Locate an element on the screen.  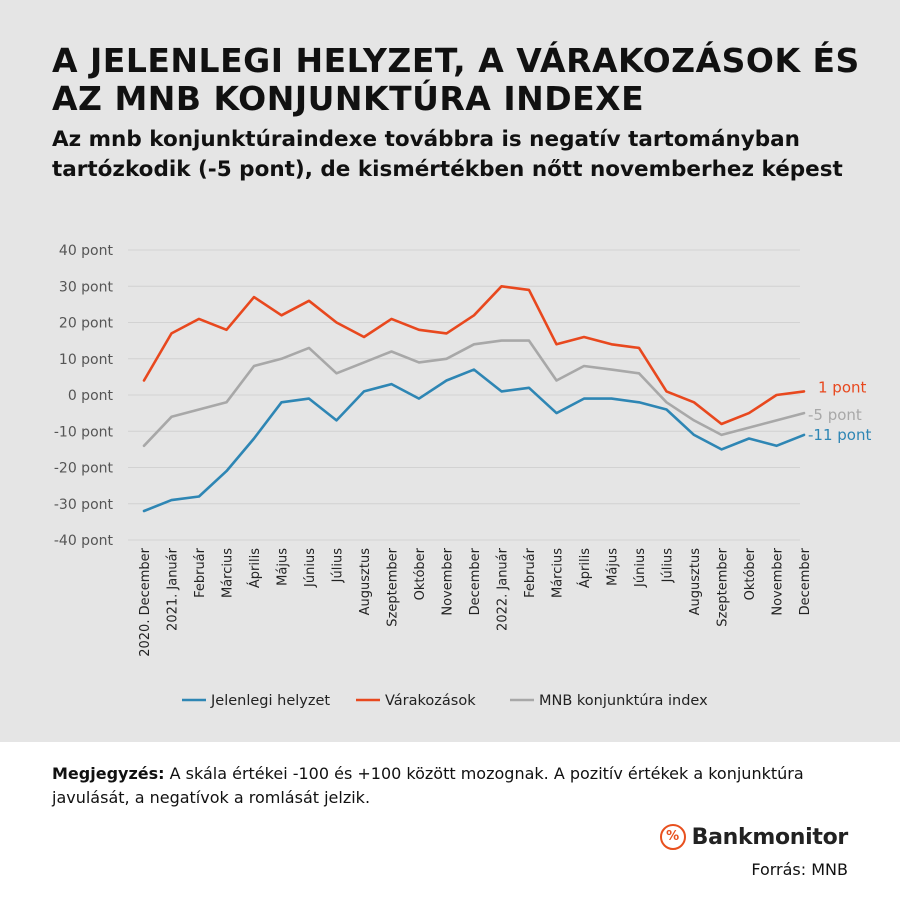
y-tick-label: 0 pont is located at coordinates (91, 396).